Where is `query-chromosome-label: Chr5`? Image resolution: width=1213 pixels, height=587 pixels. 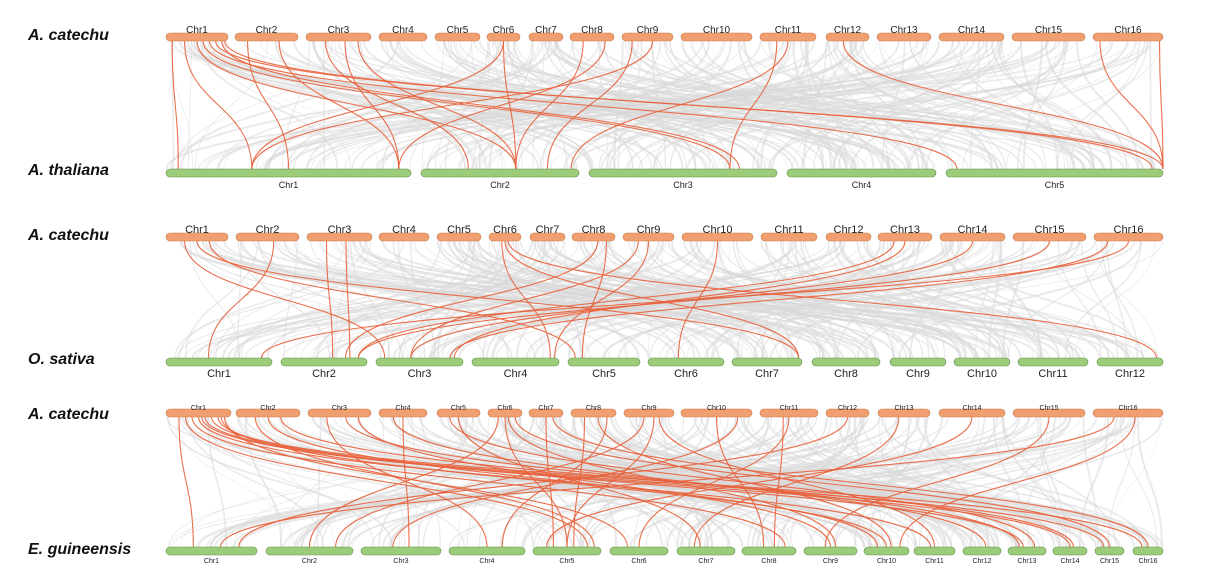 query-chromosome-label: Chr5 is located at coordinates (459, 230).